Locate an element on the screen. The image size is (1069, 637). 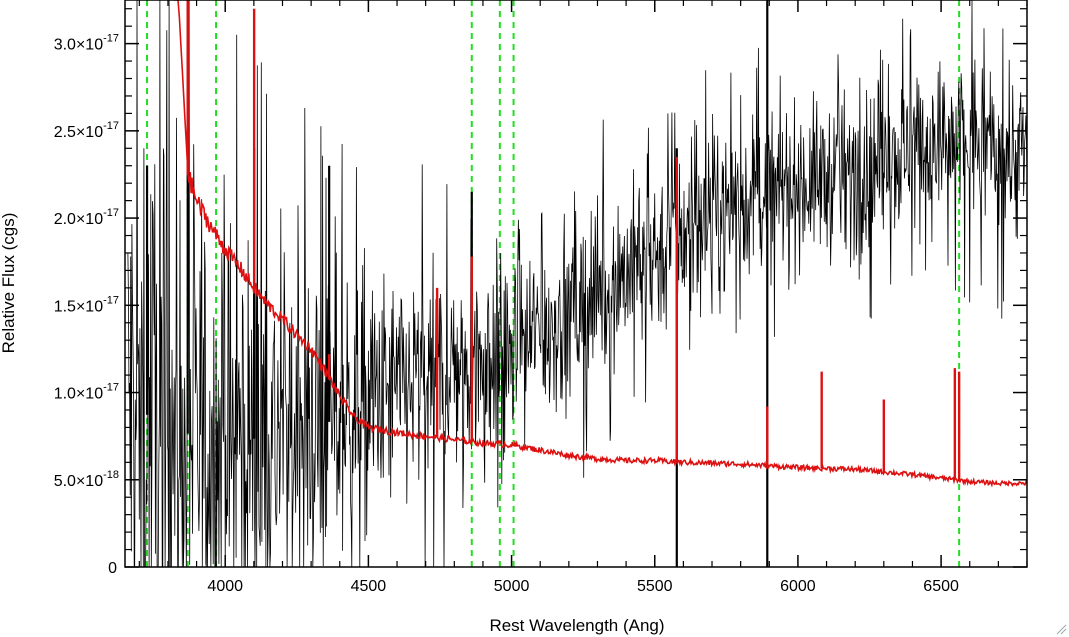
x-axis-title: Rest Wavelength (Ang) is located at coordinates (576, 625).